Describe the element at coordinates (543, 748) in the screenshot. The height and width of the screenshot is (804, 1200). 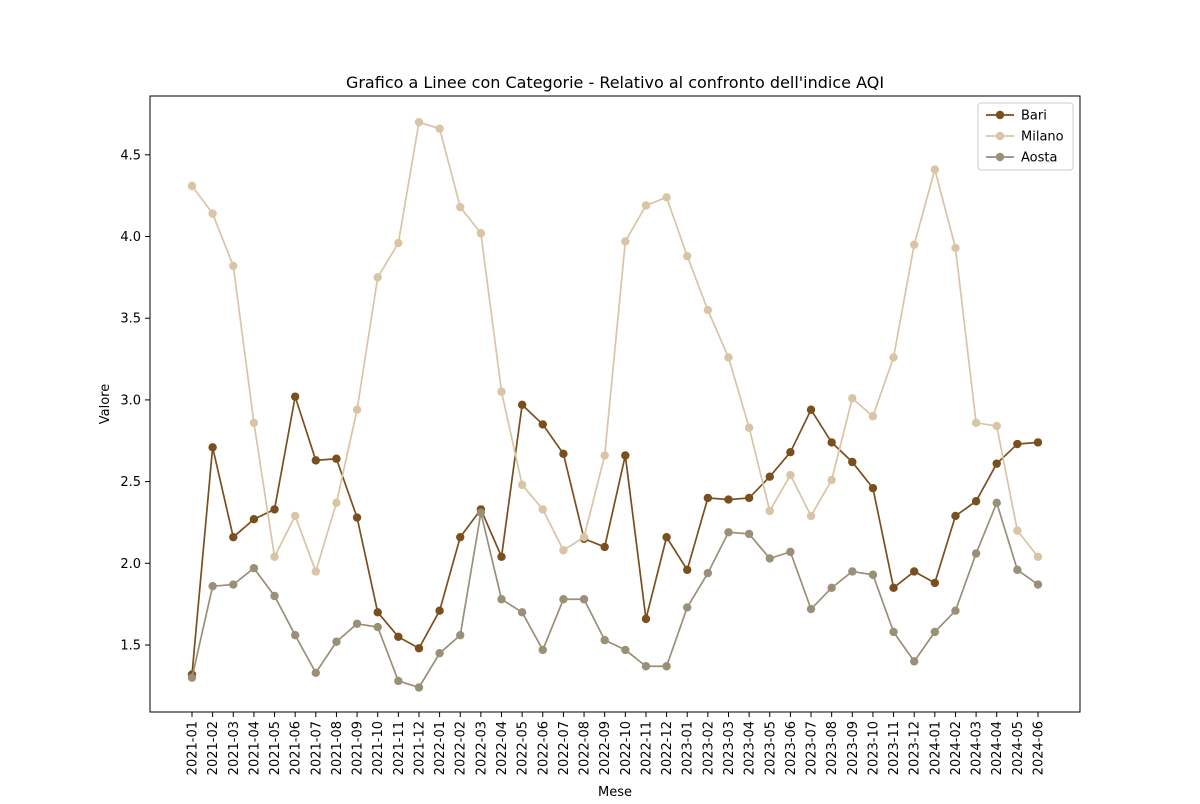
I see `x-tick-label: 2022-06` at that location.